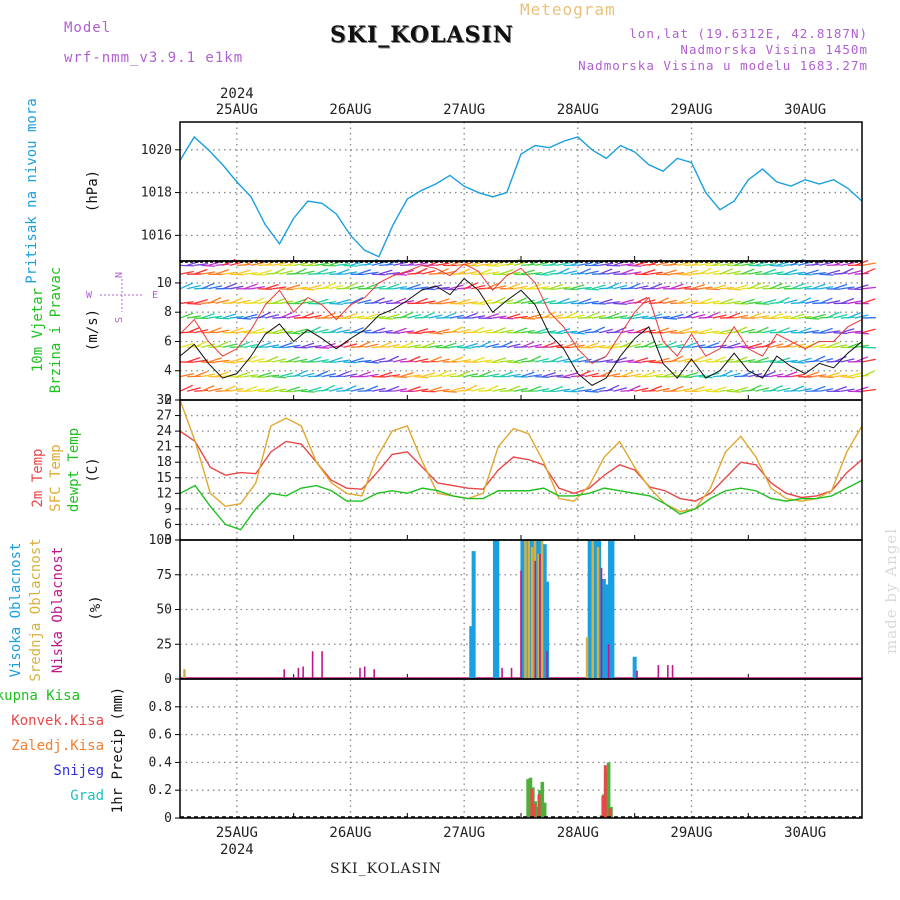 The height and width of the screenshot is (900, 900). What do you see at coordinates (119, 320) in the screenshot?
I see `compass-s: S` at bounding box center [119, 320].